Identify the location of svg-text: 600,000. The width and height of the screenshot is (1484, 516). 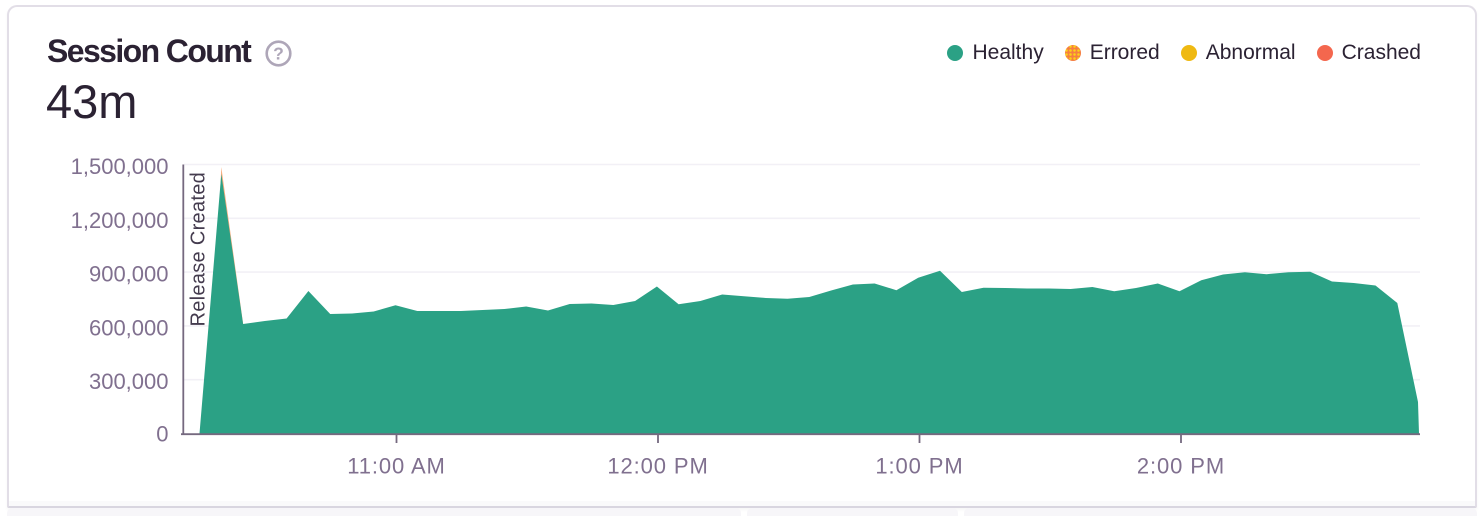
(129, 327).